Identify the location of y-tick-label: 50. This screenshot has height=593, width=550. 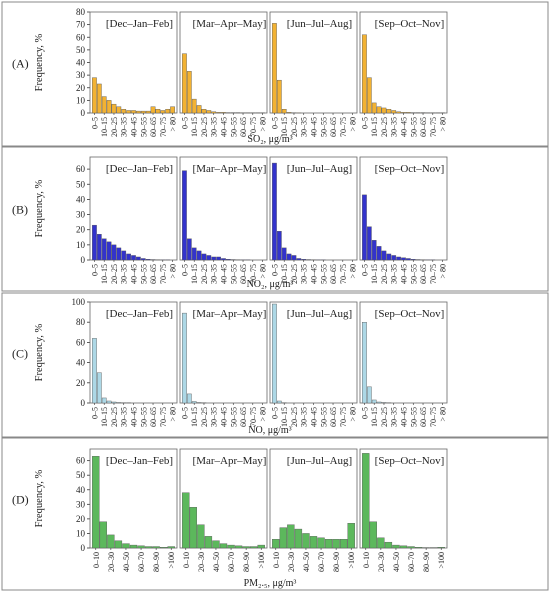
(81, 475).